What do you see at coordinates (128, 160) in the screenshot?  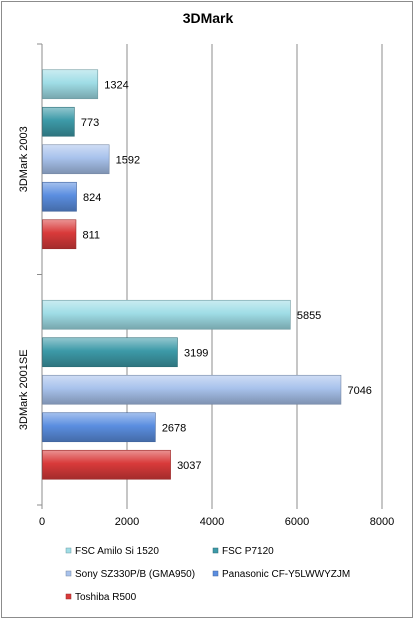 I see `data-label: 1592` at bounding box center [128, 160].